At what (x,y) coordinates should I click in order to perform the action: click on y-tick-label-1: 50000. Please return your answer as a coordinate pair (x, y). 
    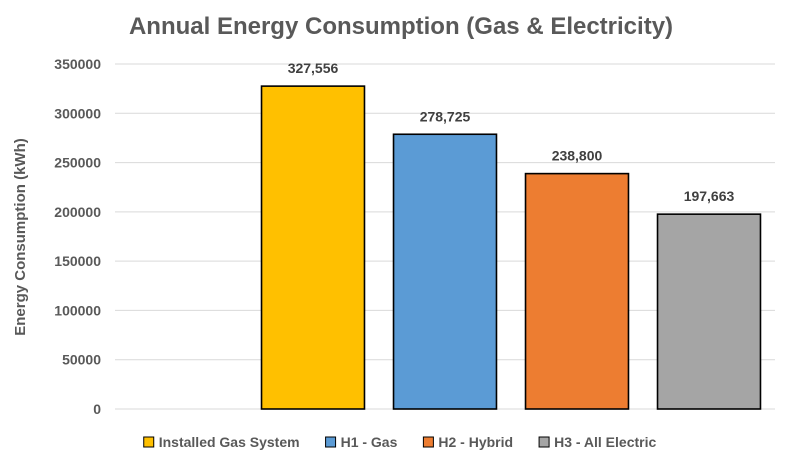
    Looking at the image, I should click on (81, 360).